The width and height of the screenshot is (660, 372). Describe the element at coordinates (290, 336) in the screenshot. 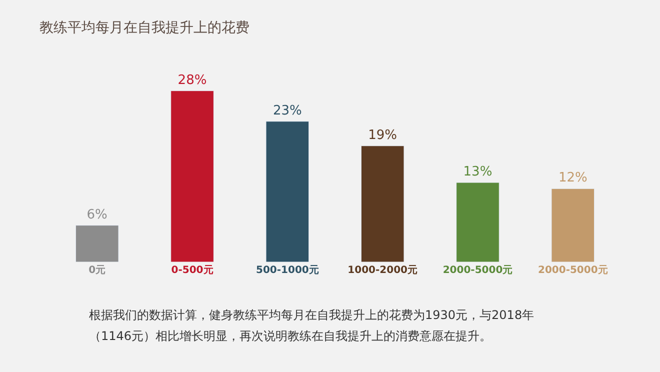

I see `text: （1146元）相比增长明显，再次说明教练在自我提升上的消费意愿在提升。` at that location.